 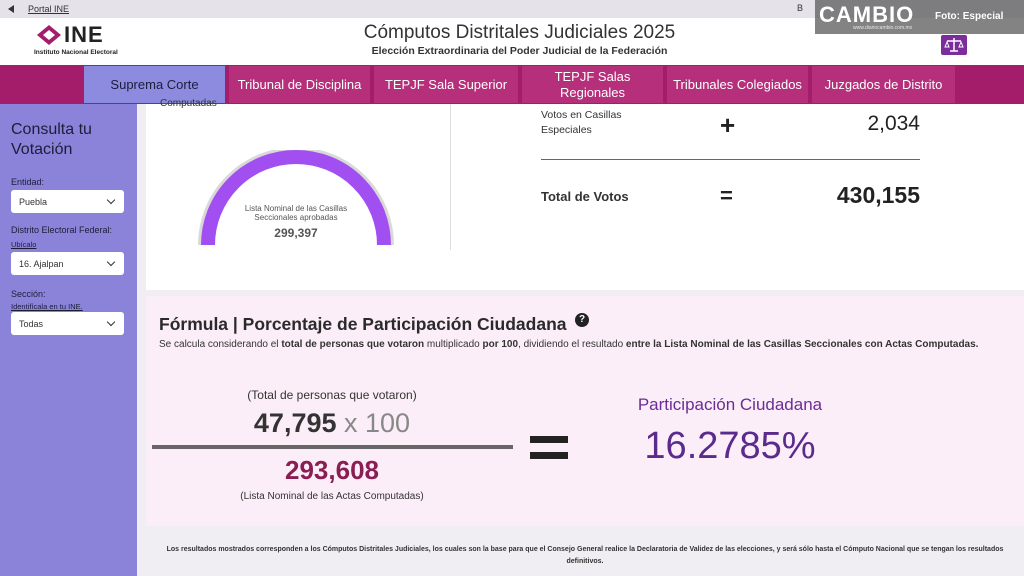 I want to click on gauge-value: 299,397, so click(x=296, y=233).